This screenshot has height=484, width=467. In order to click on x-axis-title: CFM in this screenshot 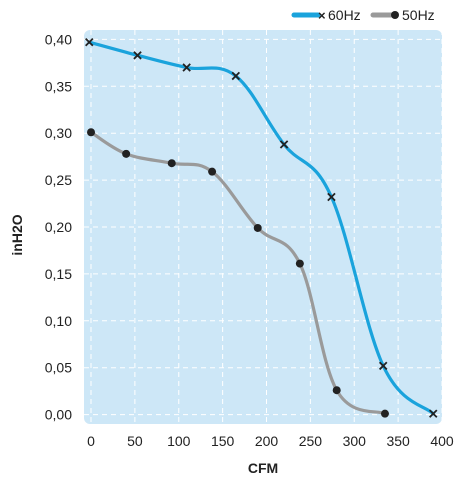, I will do `click(263, 468)`.